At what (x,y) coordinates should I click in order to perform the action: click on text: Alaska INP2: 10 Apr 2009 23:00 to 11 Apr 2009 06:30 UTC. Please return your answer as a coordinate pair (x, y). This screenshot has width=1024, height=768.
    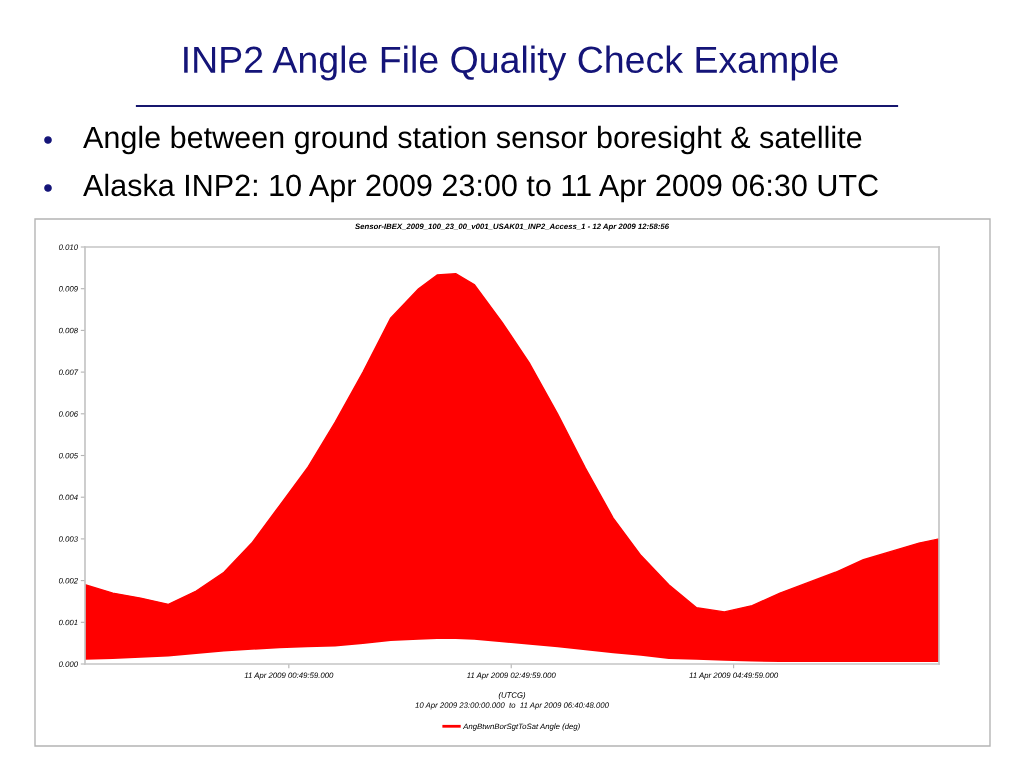
    Looking at the image, I should click on (480, 188).